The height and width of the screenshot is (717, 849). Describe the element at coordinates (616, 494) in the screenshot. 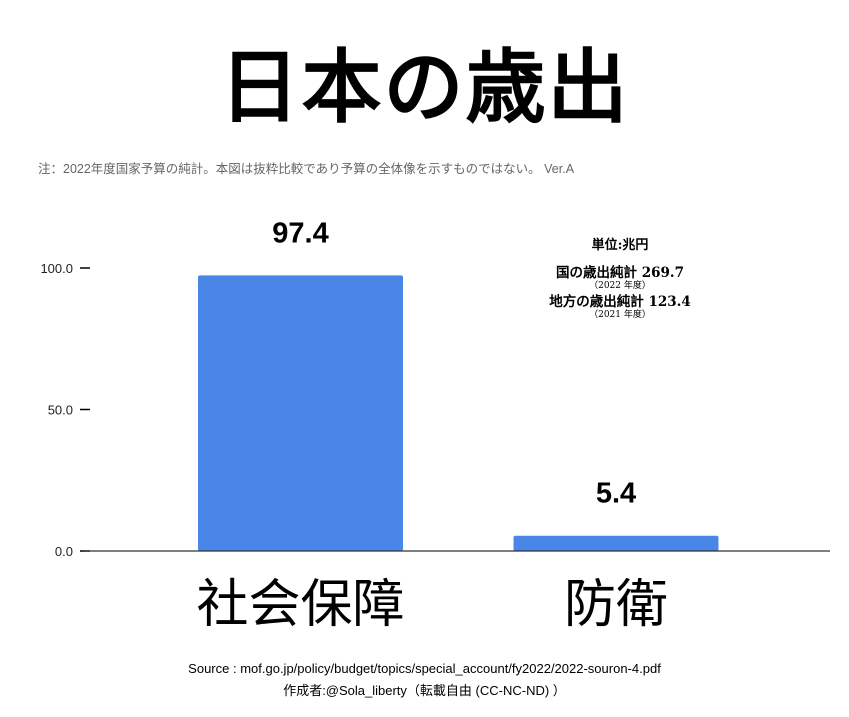

I see `bar-data-label: 5.4` at that location.